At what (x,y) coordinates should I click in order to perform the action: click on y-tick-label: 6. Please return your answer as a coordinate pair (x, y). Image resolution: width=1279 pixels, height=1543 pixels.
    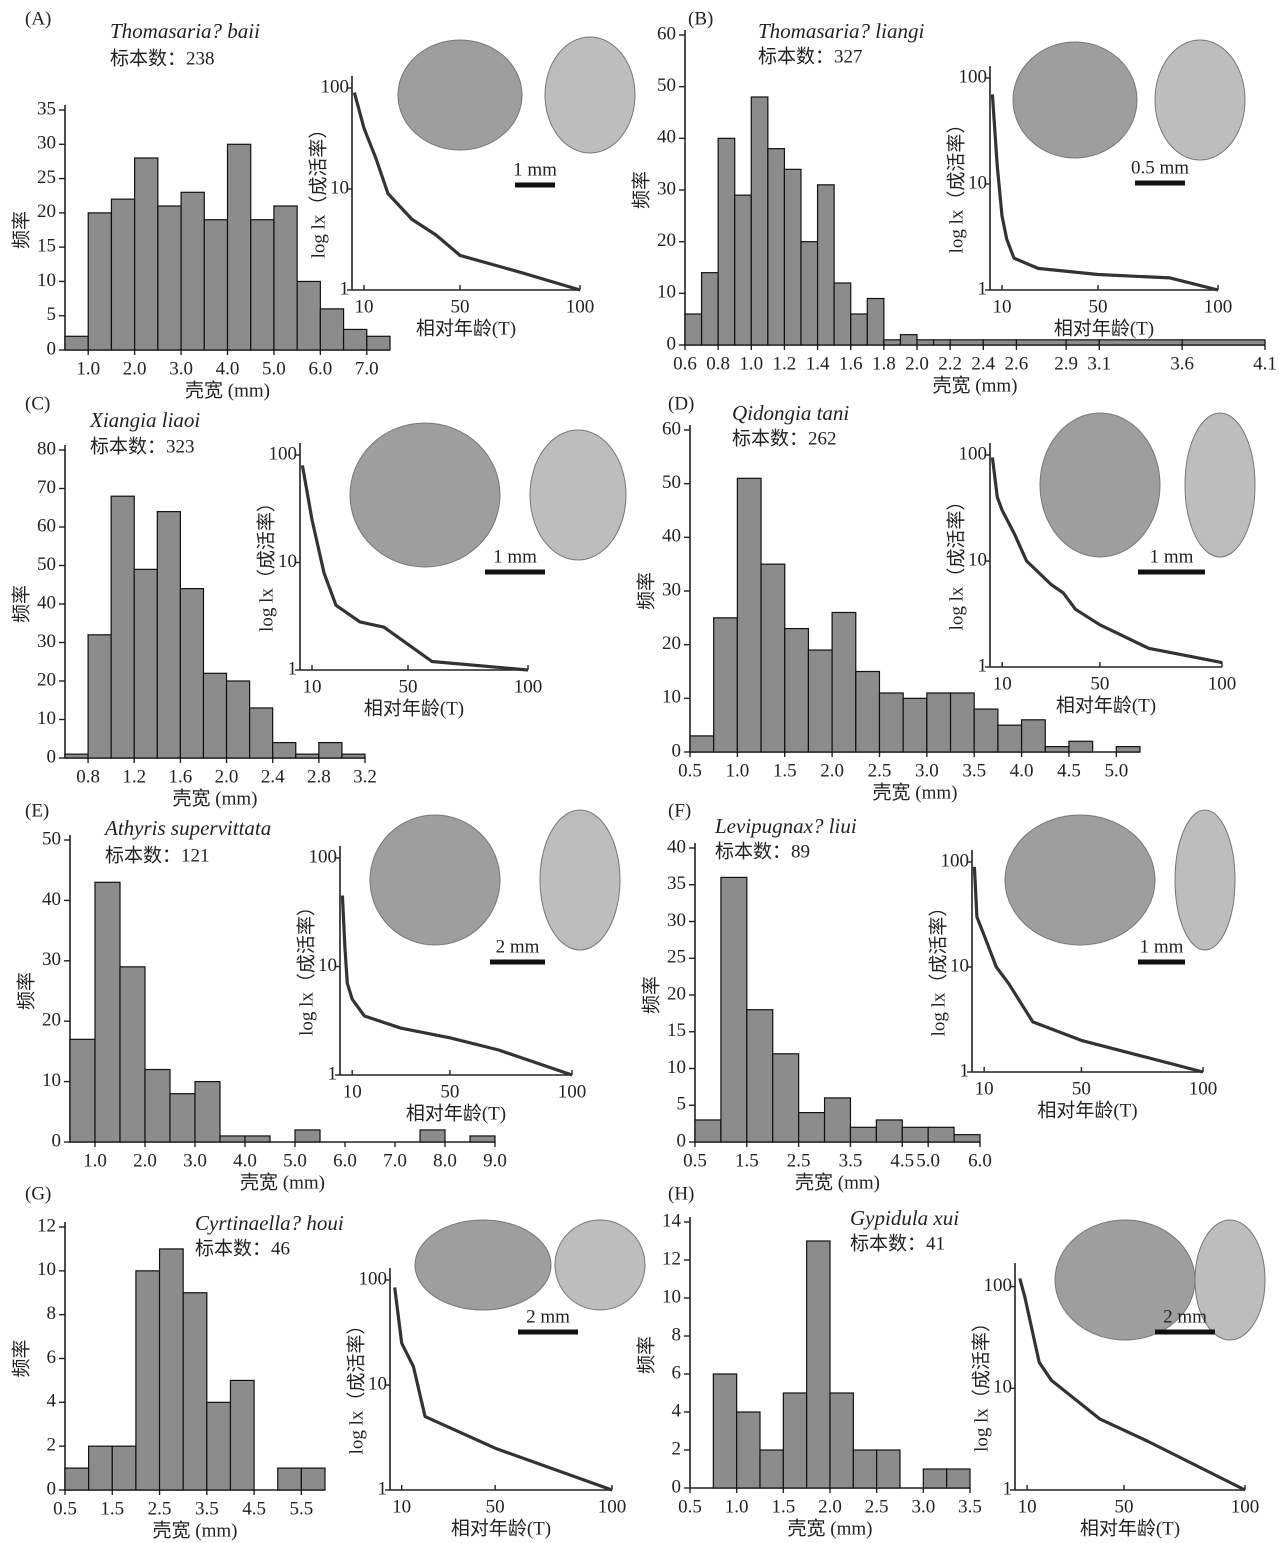
    Looking at the image, I should click on (677, 1372).